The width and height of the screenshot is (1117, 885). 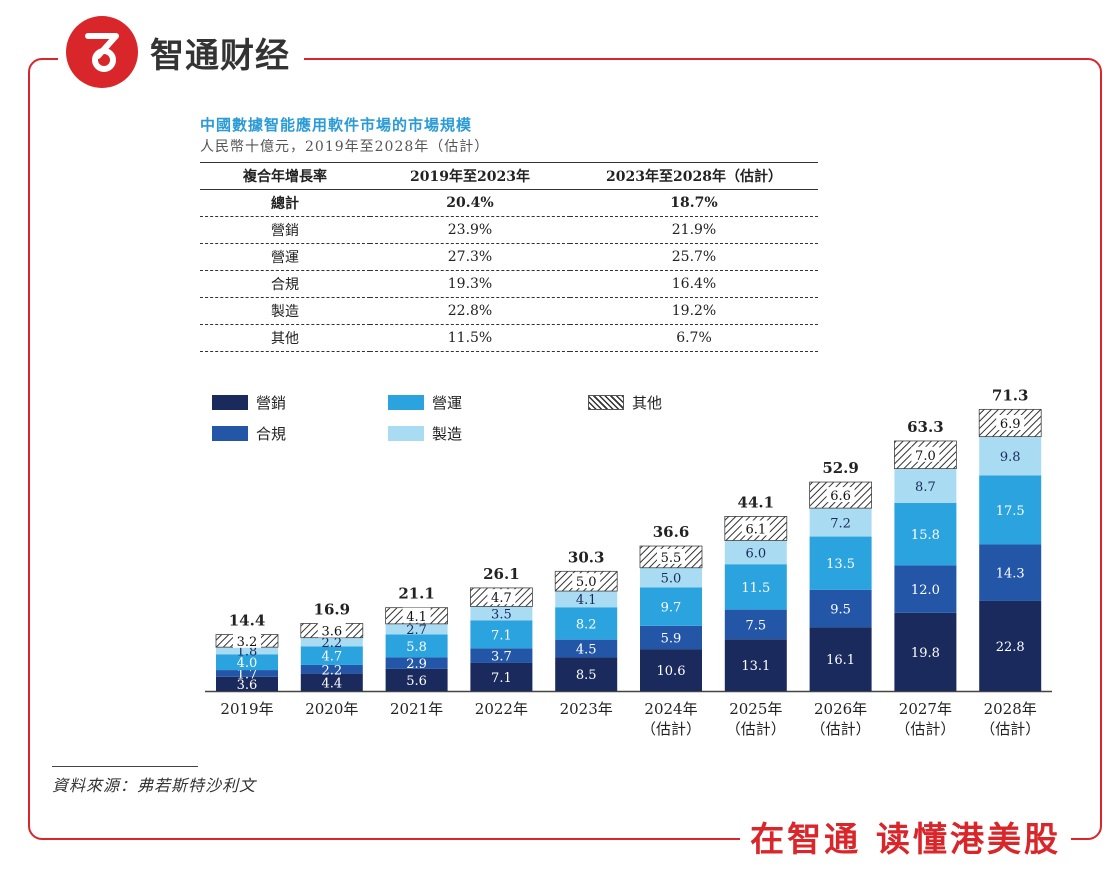 What do you see at coordinates (425, 433) in the screenshot?
I see `legend-item-manufacturing: 製造` at bounding box center [425, 433].